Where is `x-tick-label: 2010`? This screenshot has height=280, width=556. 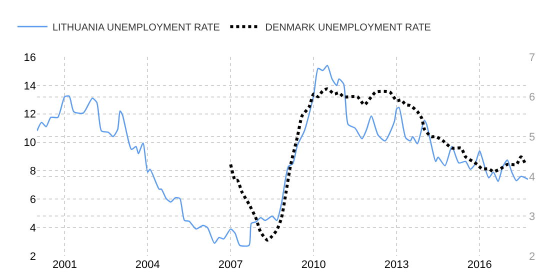 x-tick-label: 2010 is located at coordinates (313, 265).